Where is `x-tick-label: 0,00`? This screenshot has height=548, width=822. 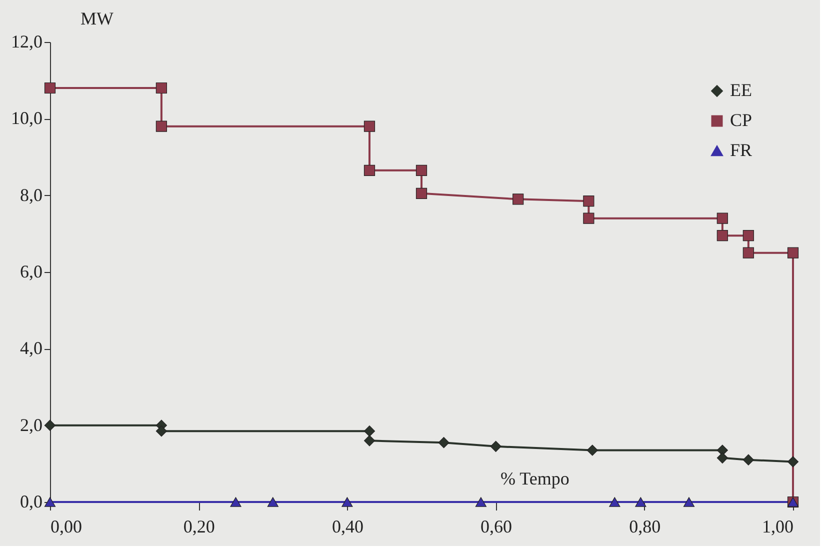 x-tick-label: 0,00 is located at coordinates (66, 526).